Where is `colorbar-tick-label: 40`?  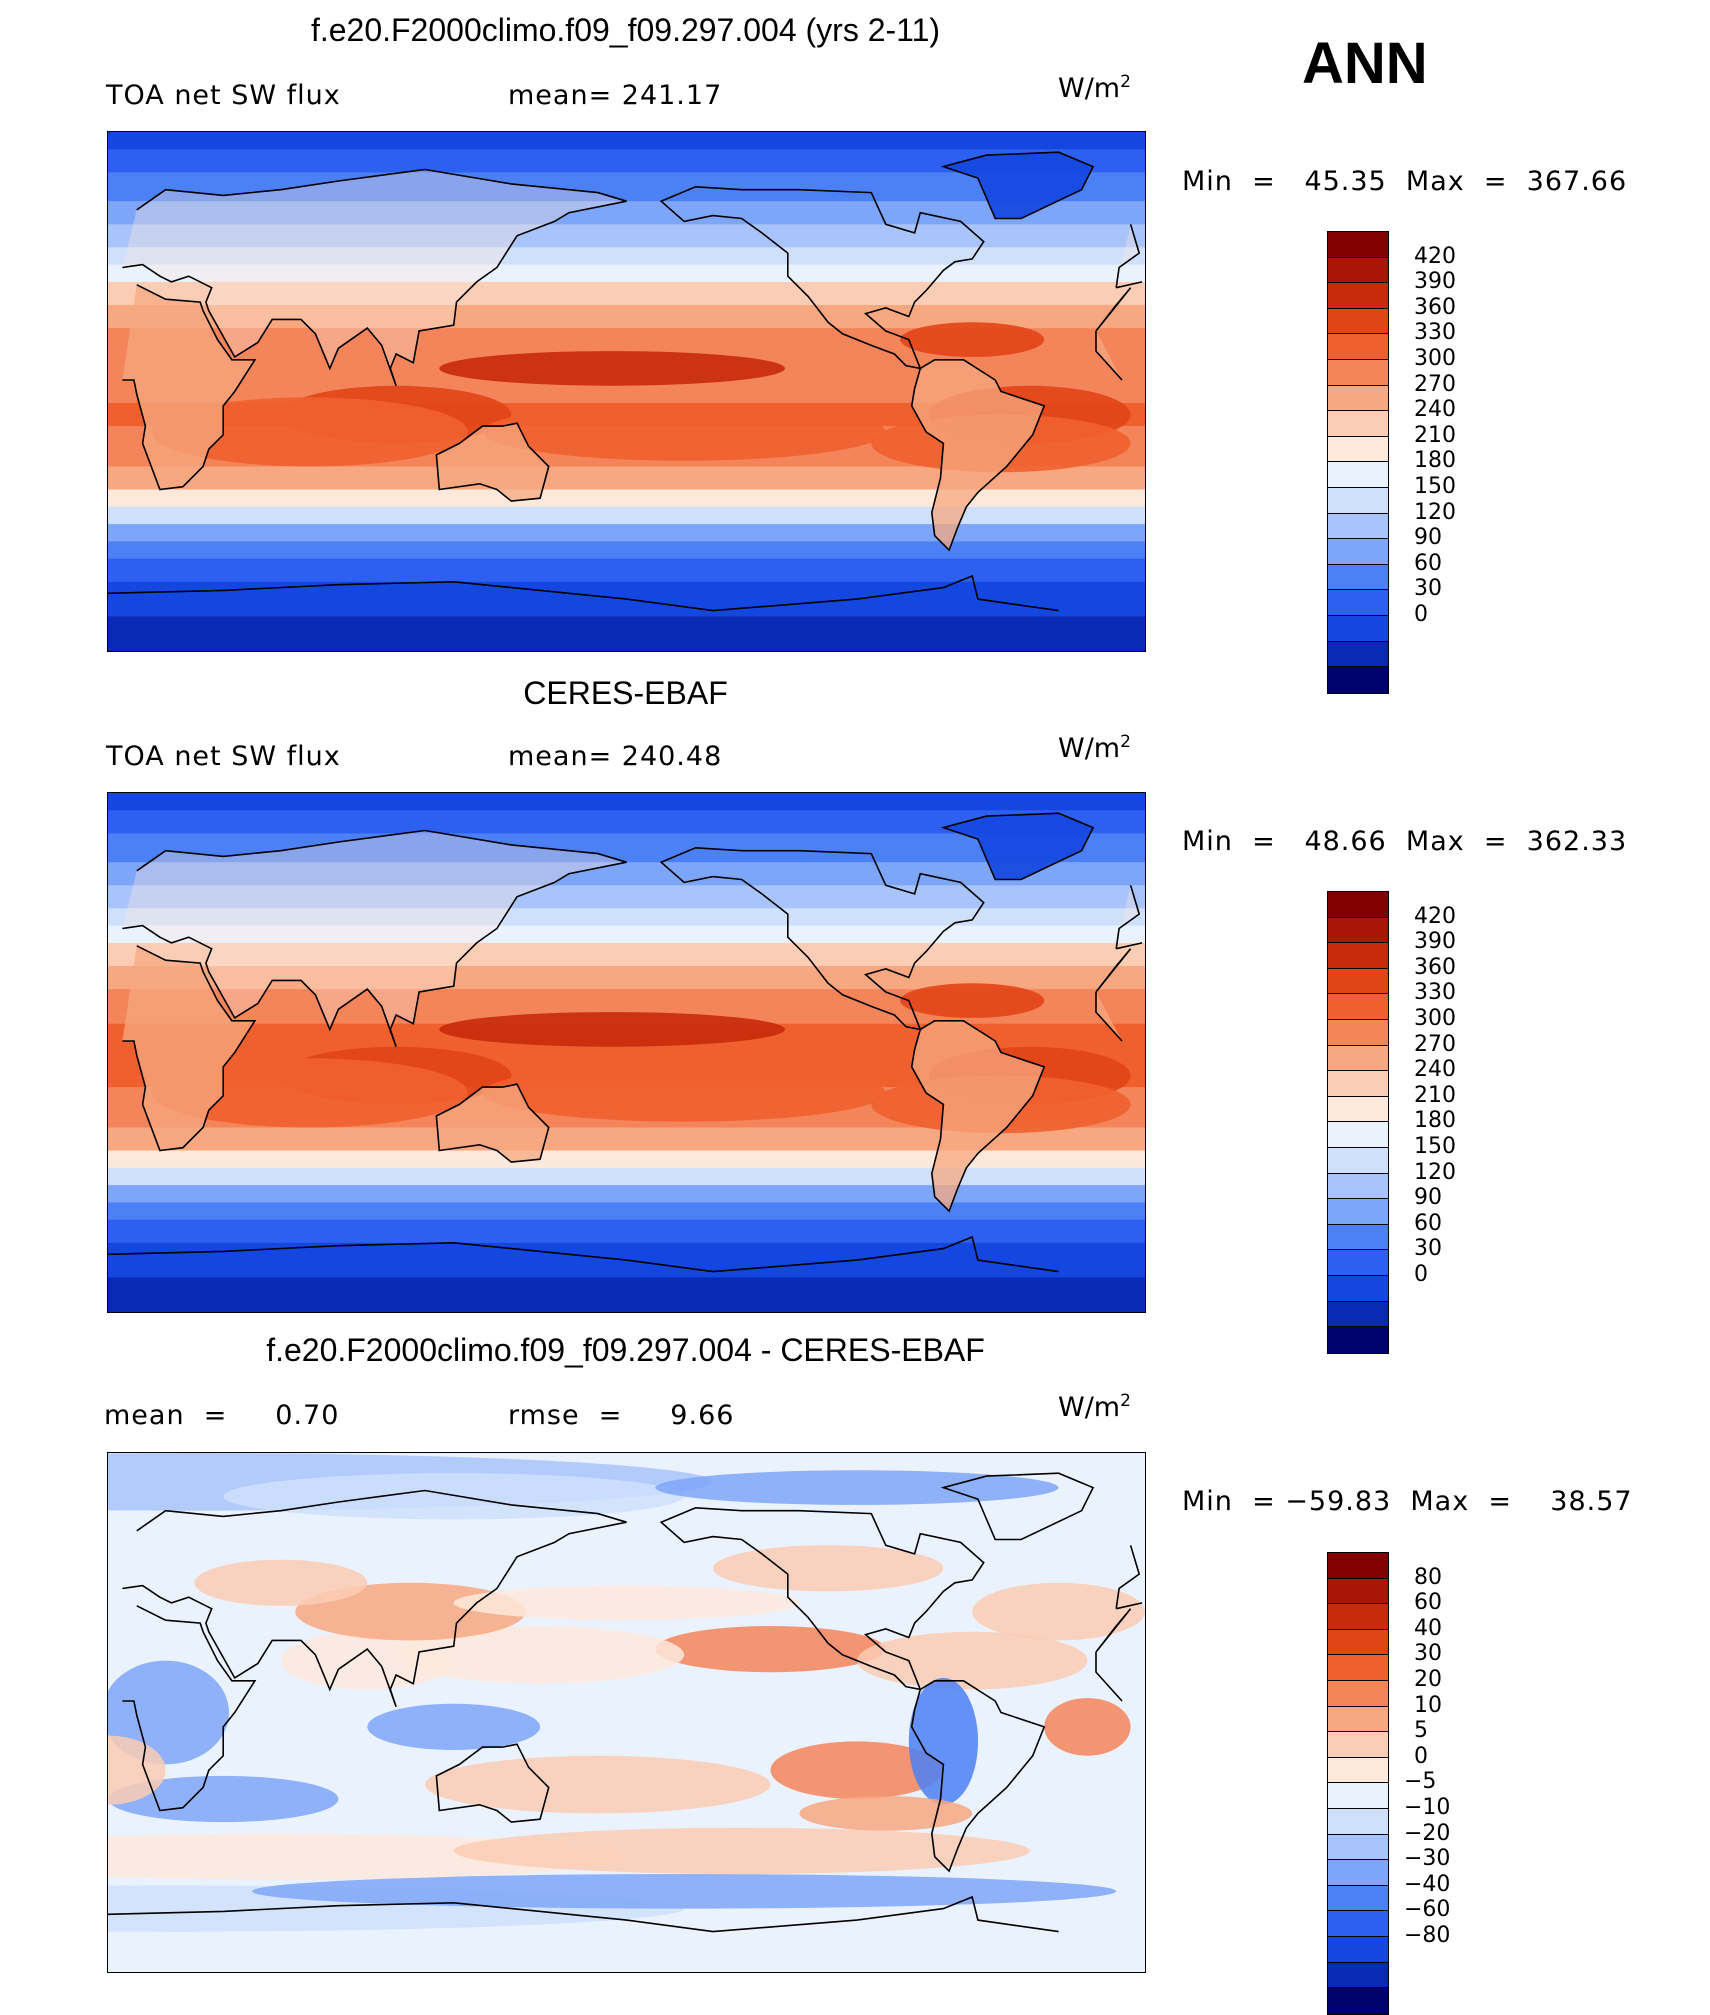
colorbar-tick-label: 40 is located at coordinates (1428, 1628).